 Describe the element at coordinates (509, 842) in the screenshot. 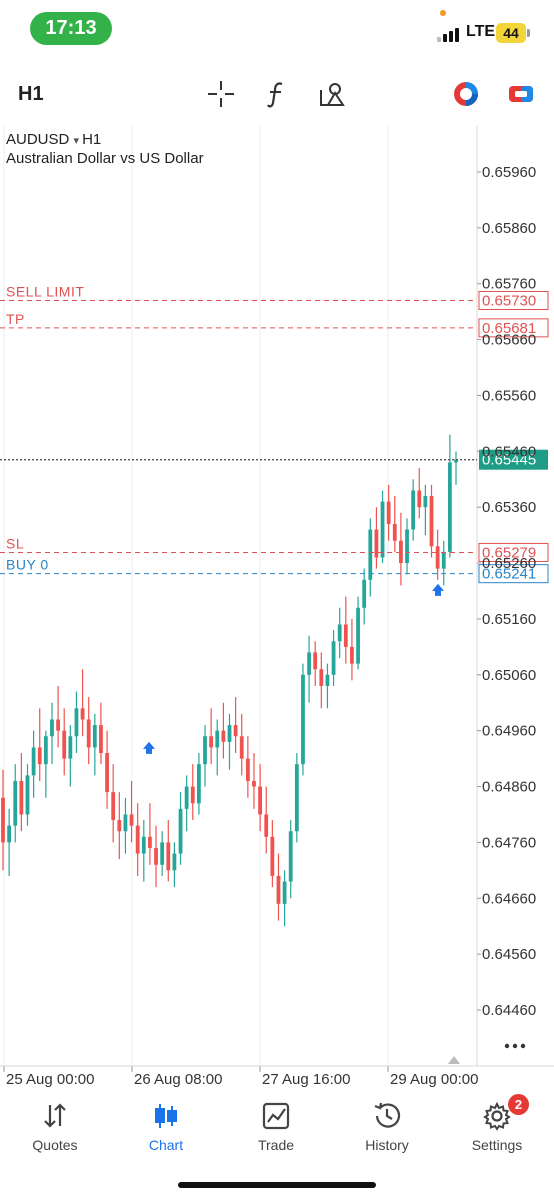

I see `price-tick-label: 0.64760` at that location.